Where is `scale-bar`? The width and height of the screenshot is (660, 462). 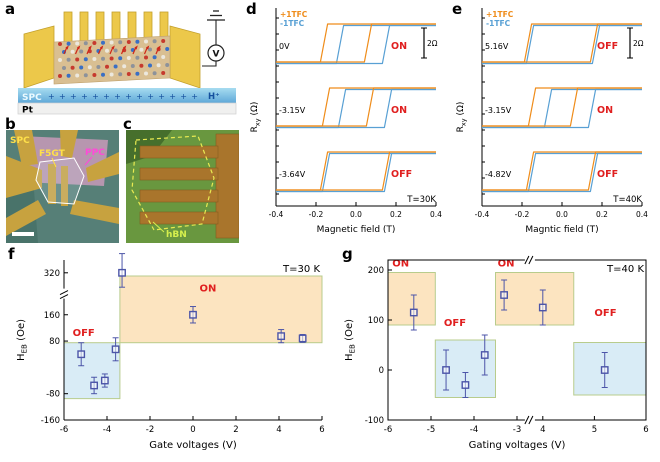 scale-bar is located at coordinates (23, 234).